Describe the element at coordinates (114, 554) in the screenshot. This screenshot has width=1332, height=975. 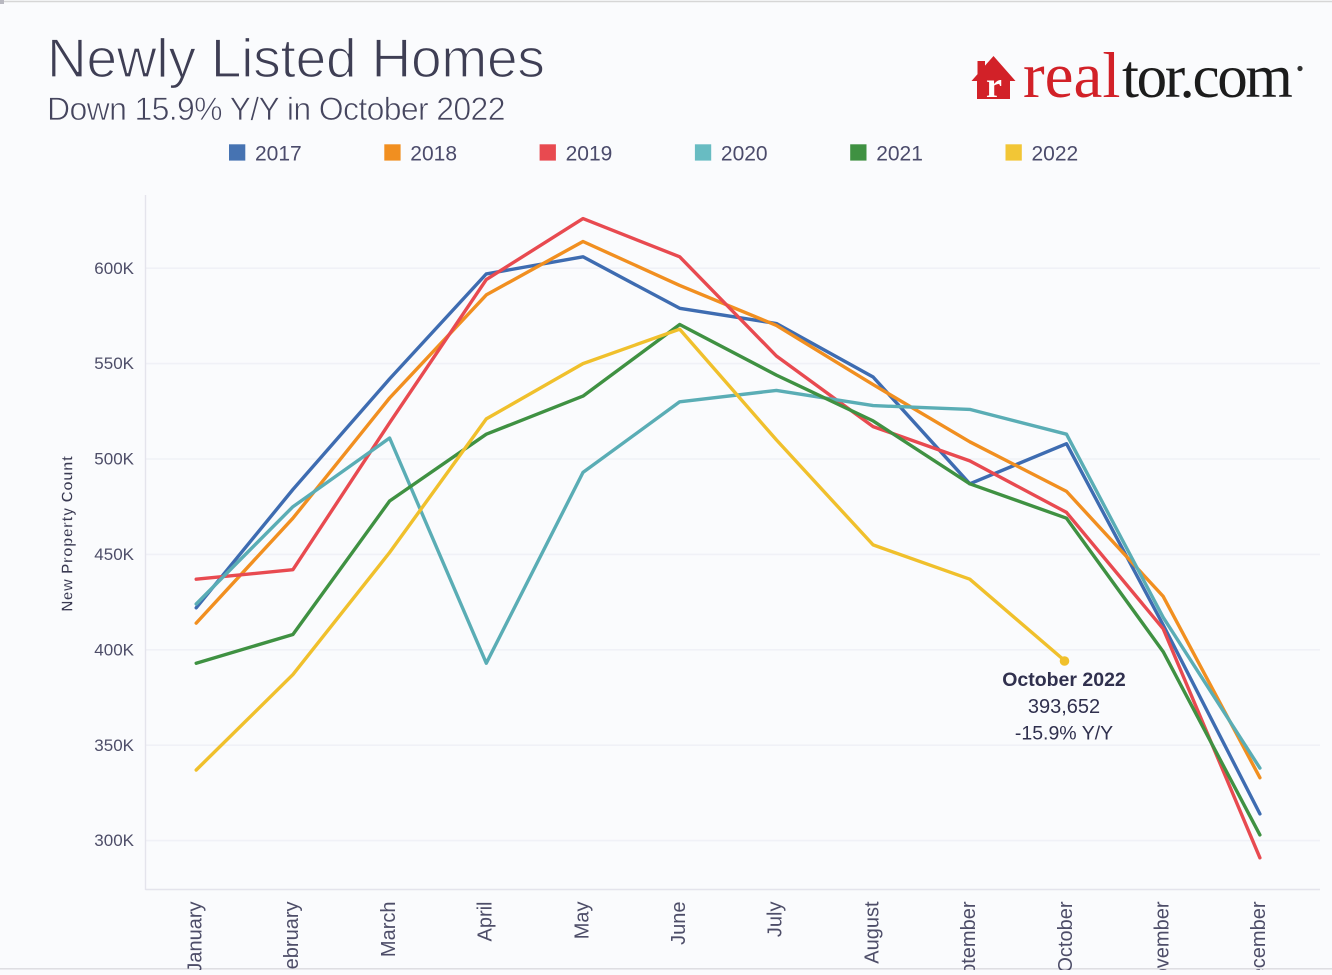
I see `svg-text: 450K` at that location.